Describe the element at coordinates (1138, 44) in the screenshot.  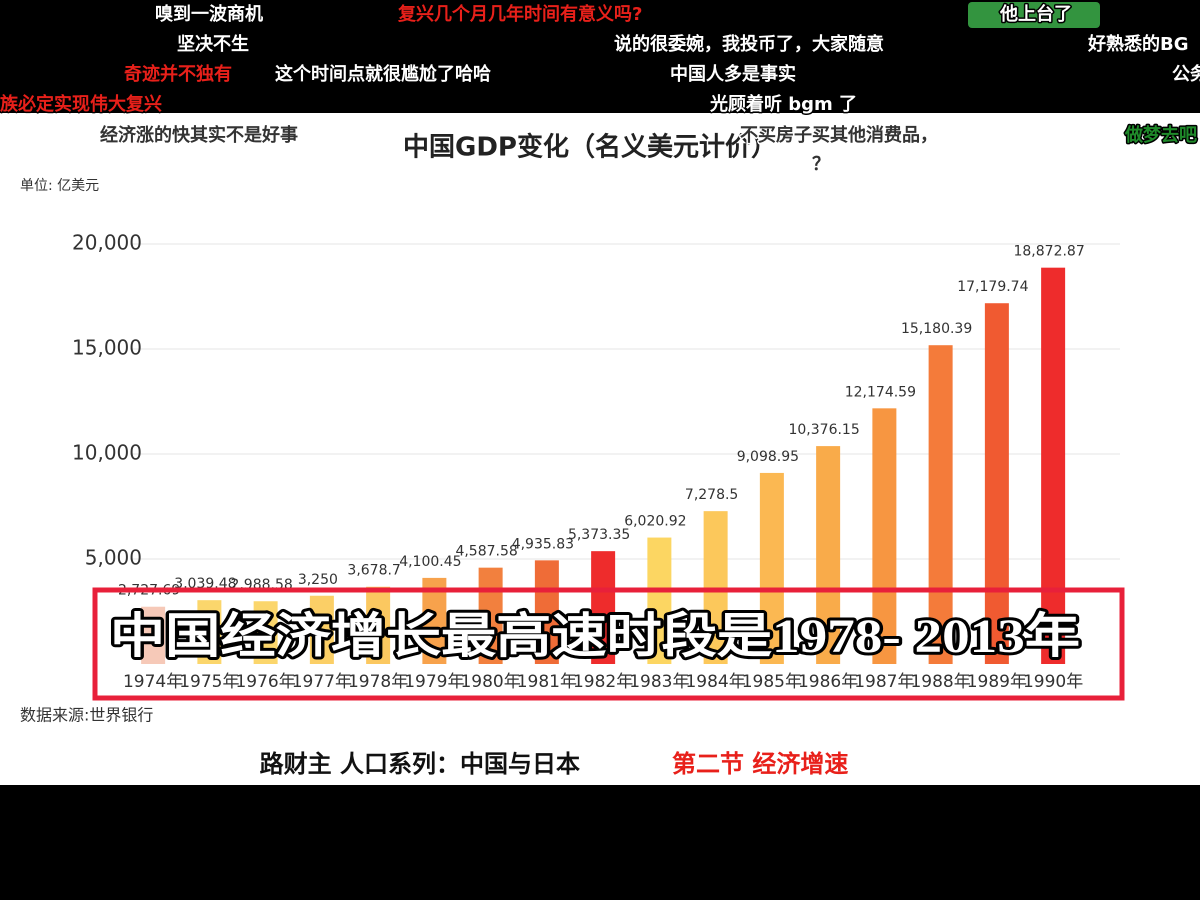
I see `danmaku: 好熟悉的BG` at that location.